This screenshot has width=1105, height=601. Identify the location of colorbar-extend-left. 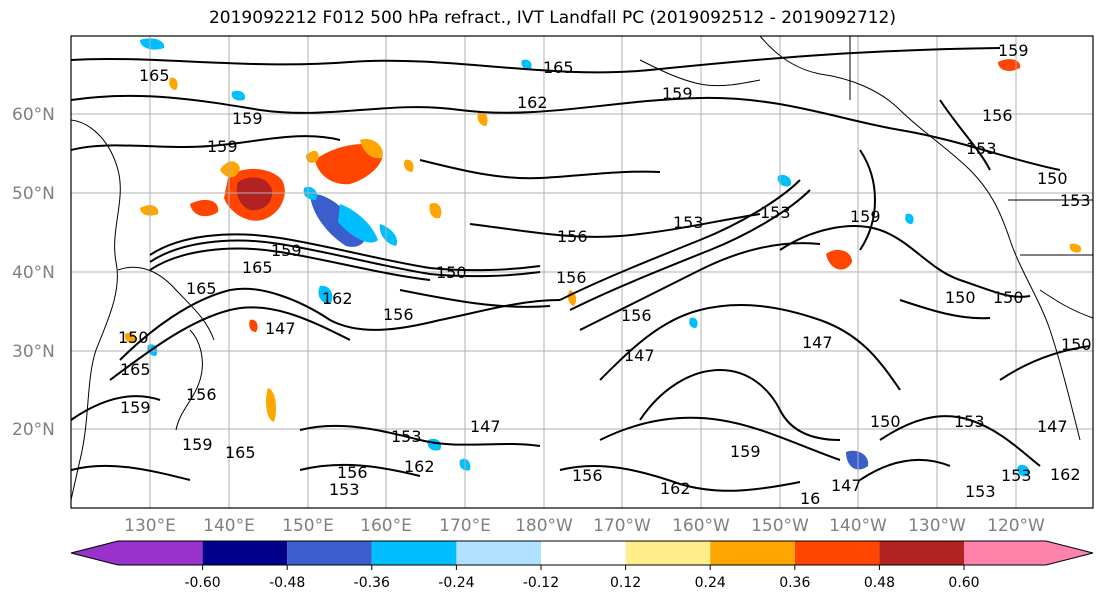
(94, 553).